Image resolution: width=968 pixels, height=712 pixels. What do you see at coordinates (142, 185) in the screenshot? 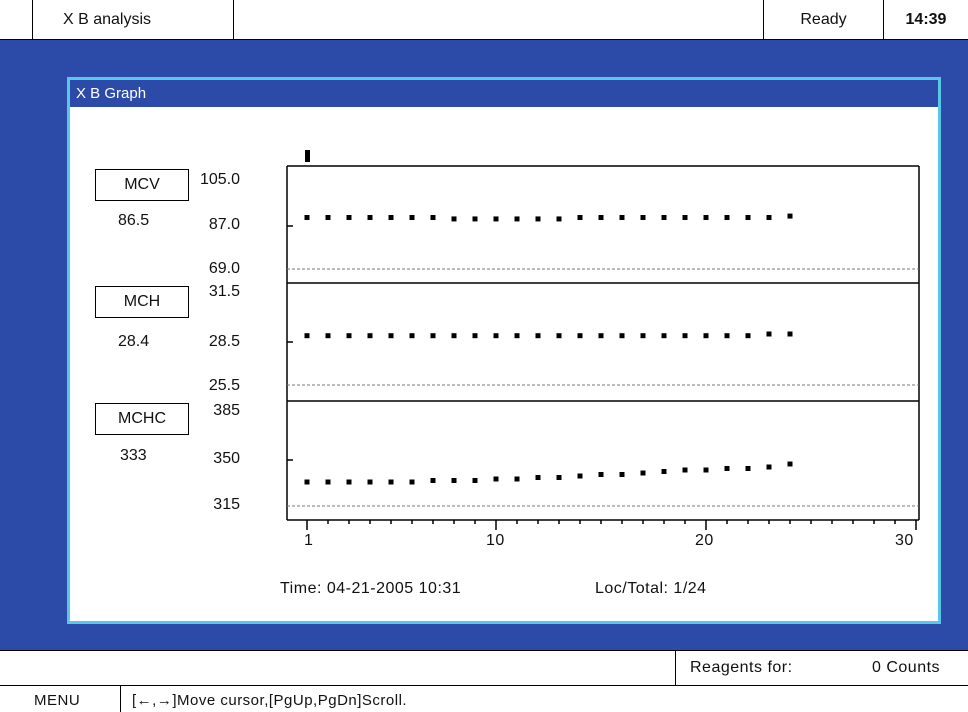
I see `mcv-label: MCV` at bounding box center [142, 185].